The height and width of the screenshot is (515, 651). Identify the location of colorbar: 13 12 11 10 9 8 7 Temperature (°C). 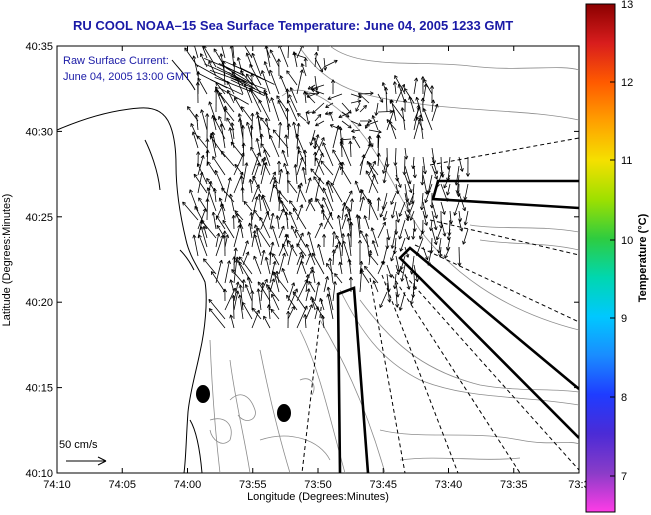
(617, 256).